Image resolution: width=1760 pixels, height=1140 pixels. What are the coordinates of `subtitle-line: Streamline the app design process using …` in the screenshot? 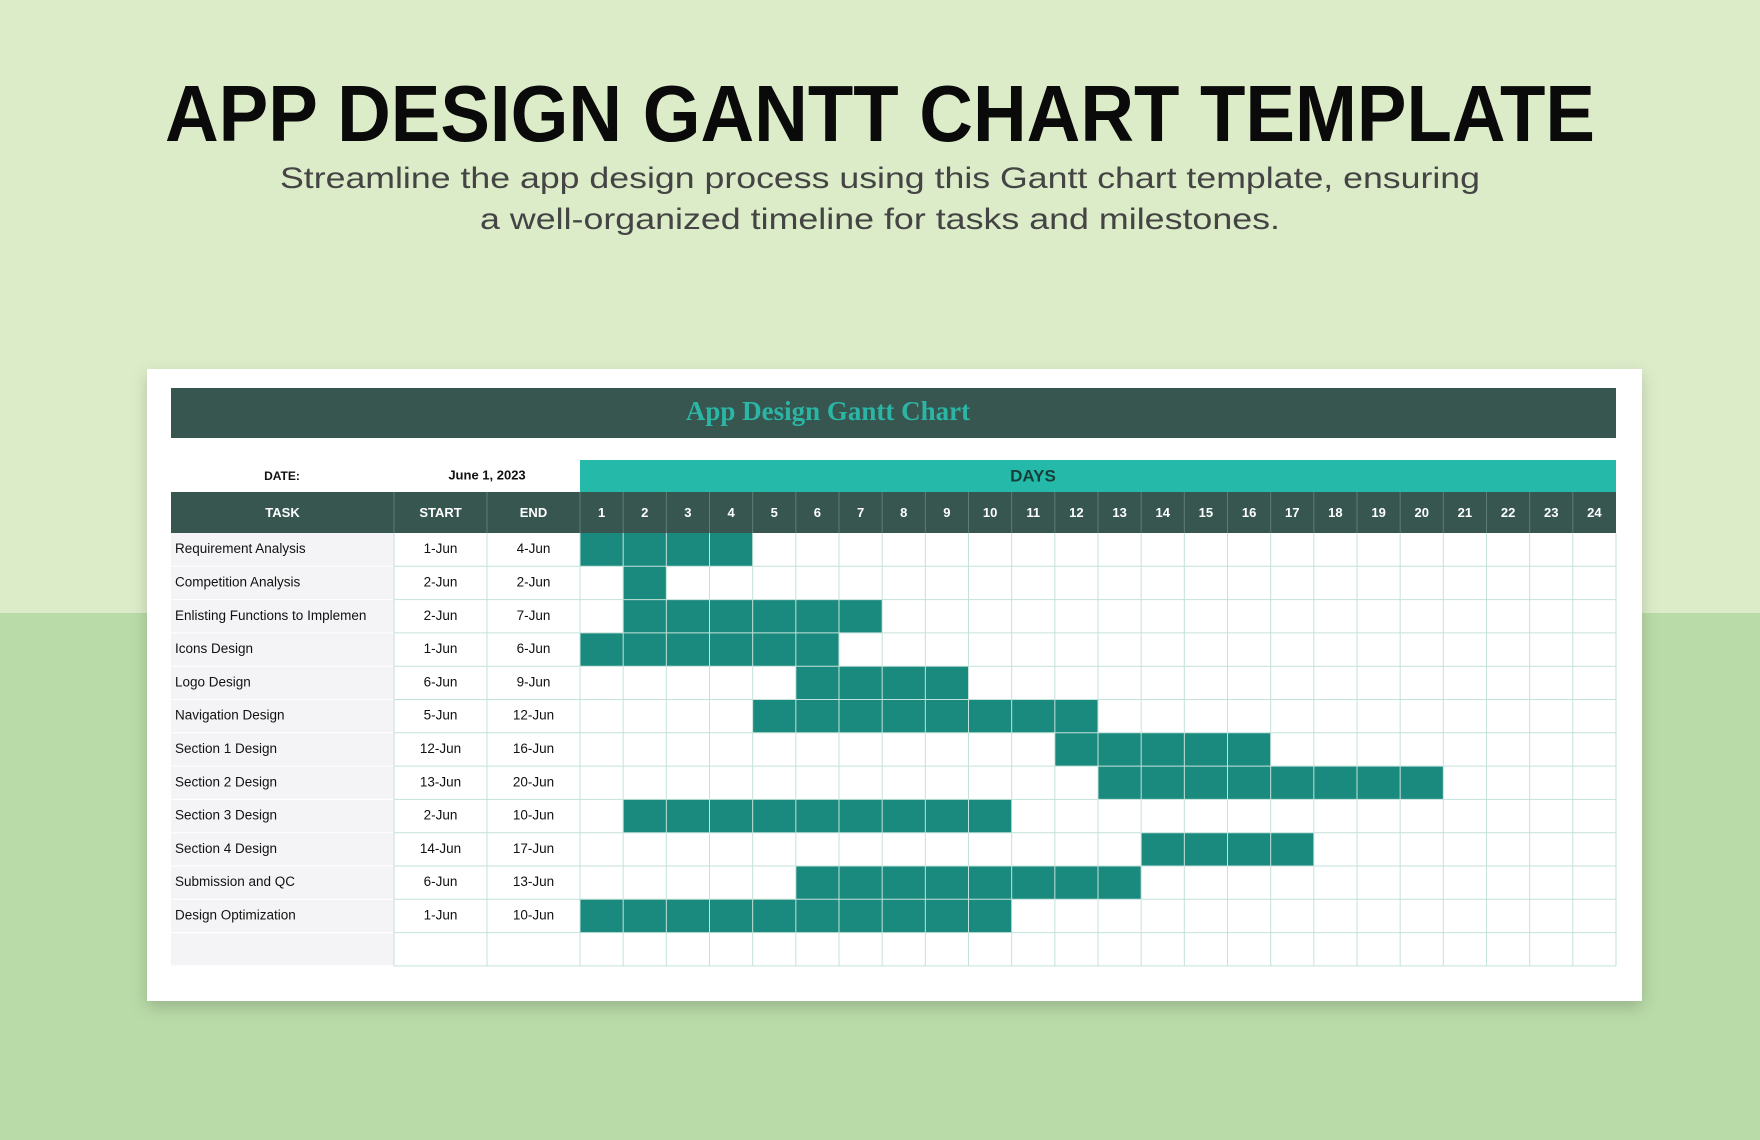 It's located at (880, 178).